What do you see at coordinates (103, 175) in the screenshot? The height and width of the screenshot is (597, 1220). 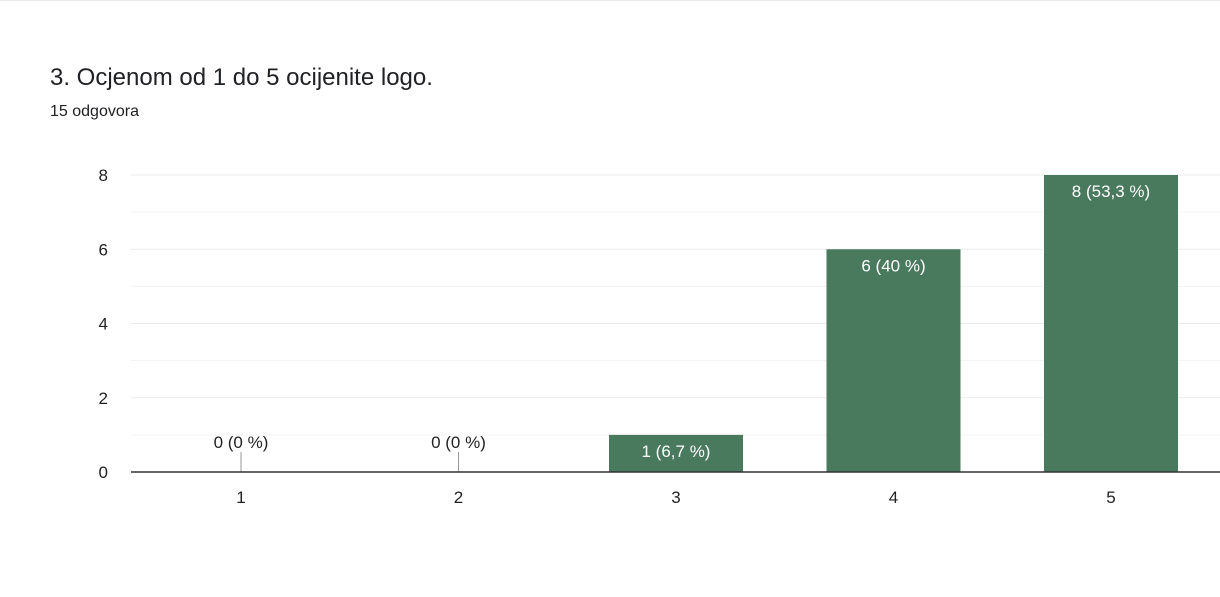 I see `y-tick-label: 8` at bounding box center [103, 175].